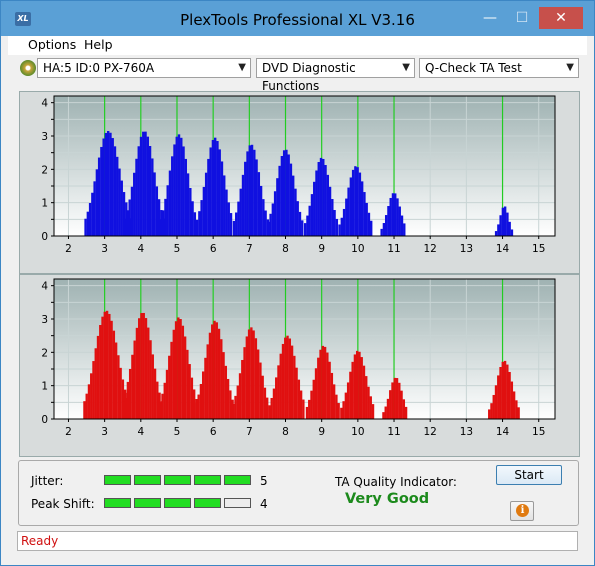  What do you see at coordinates (180, 503) in the screenshot?
I see `peak-shift-meter` at bounding box center [180, 503].